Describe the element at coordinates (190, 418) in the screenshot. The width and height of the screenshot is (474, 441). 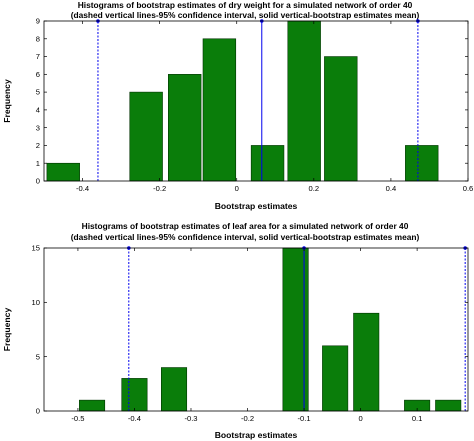
I see `x-tick-label: -0.3` at that location.